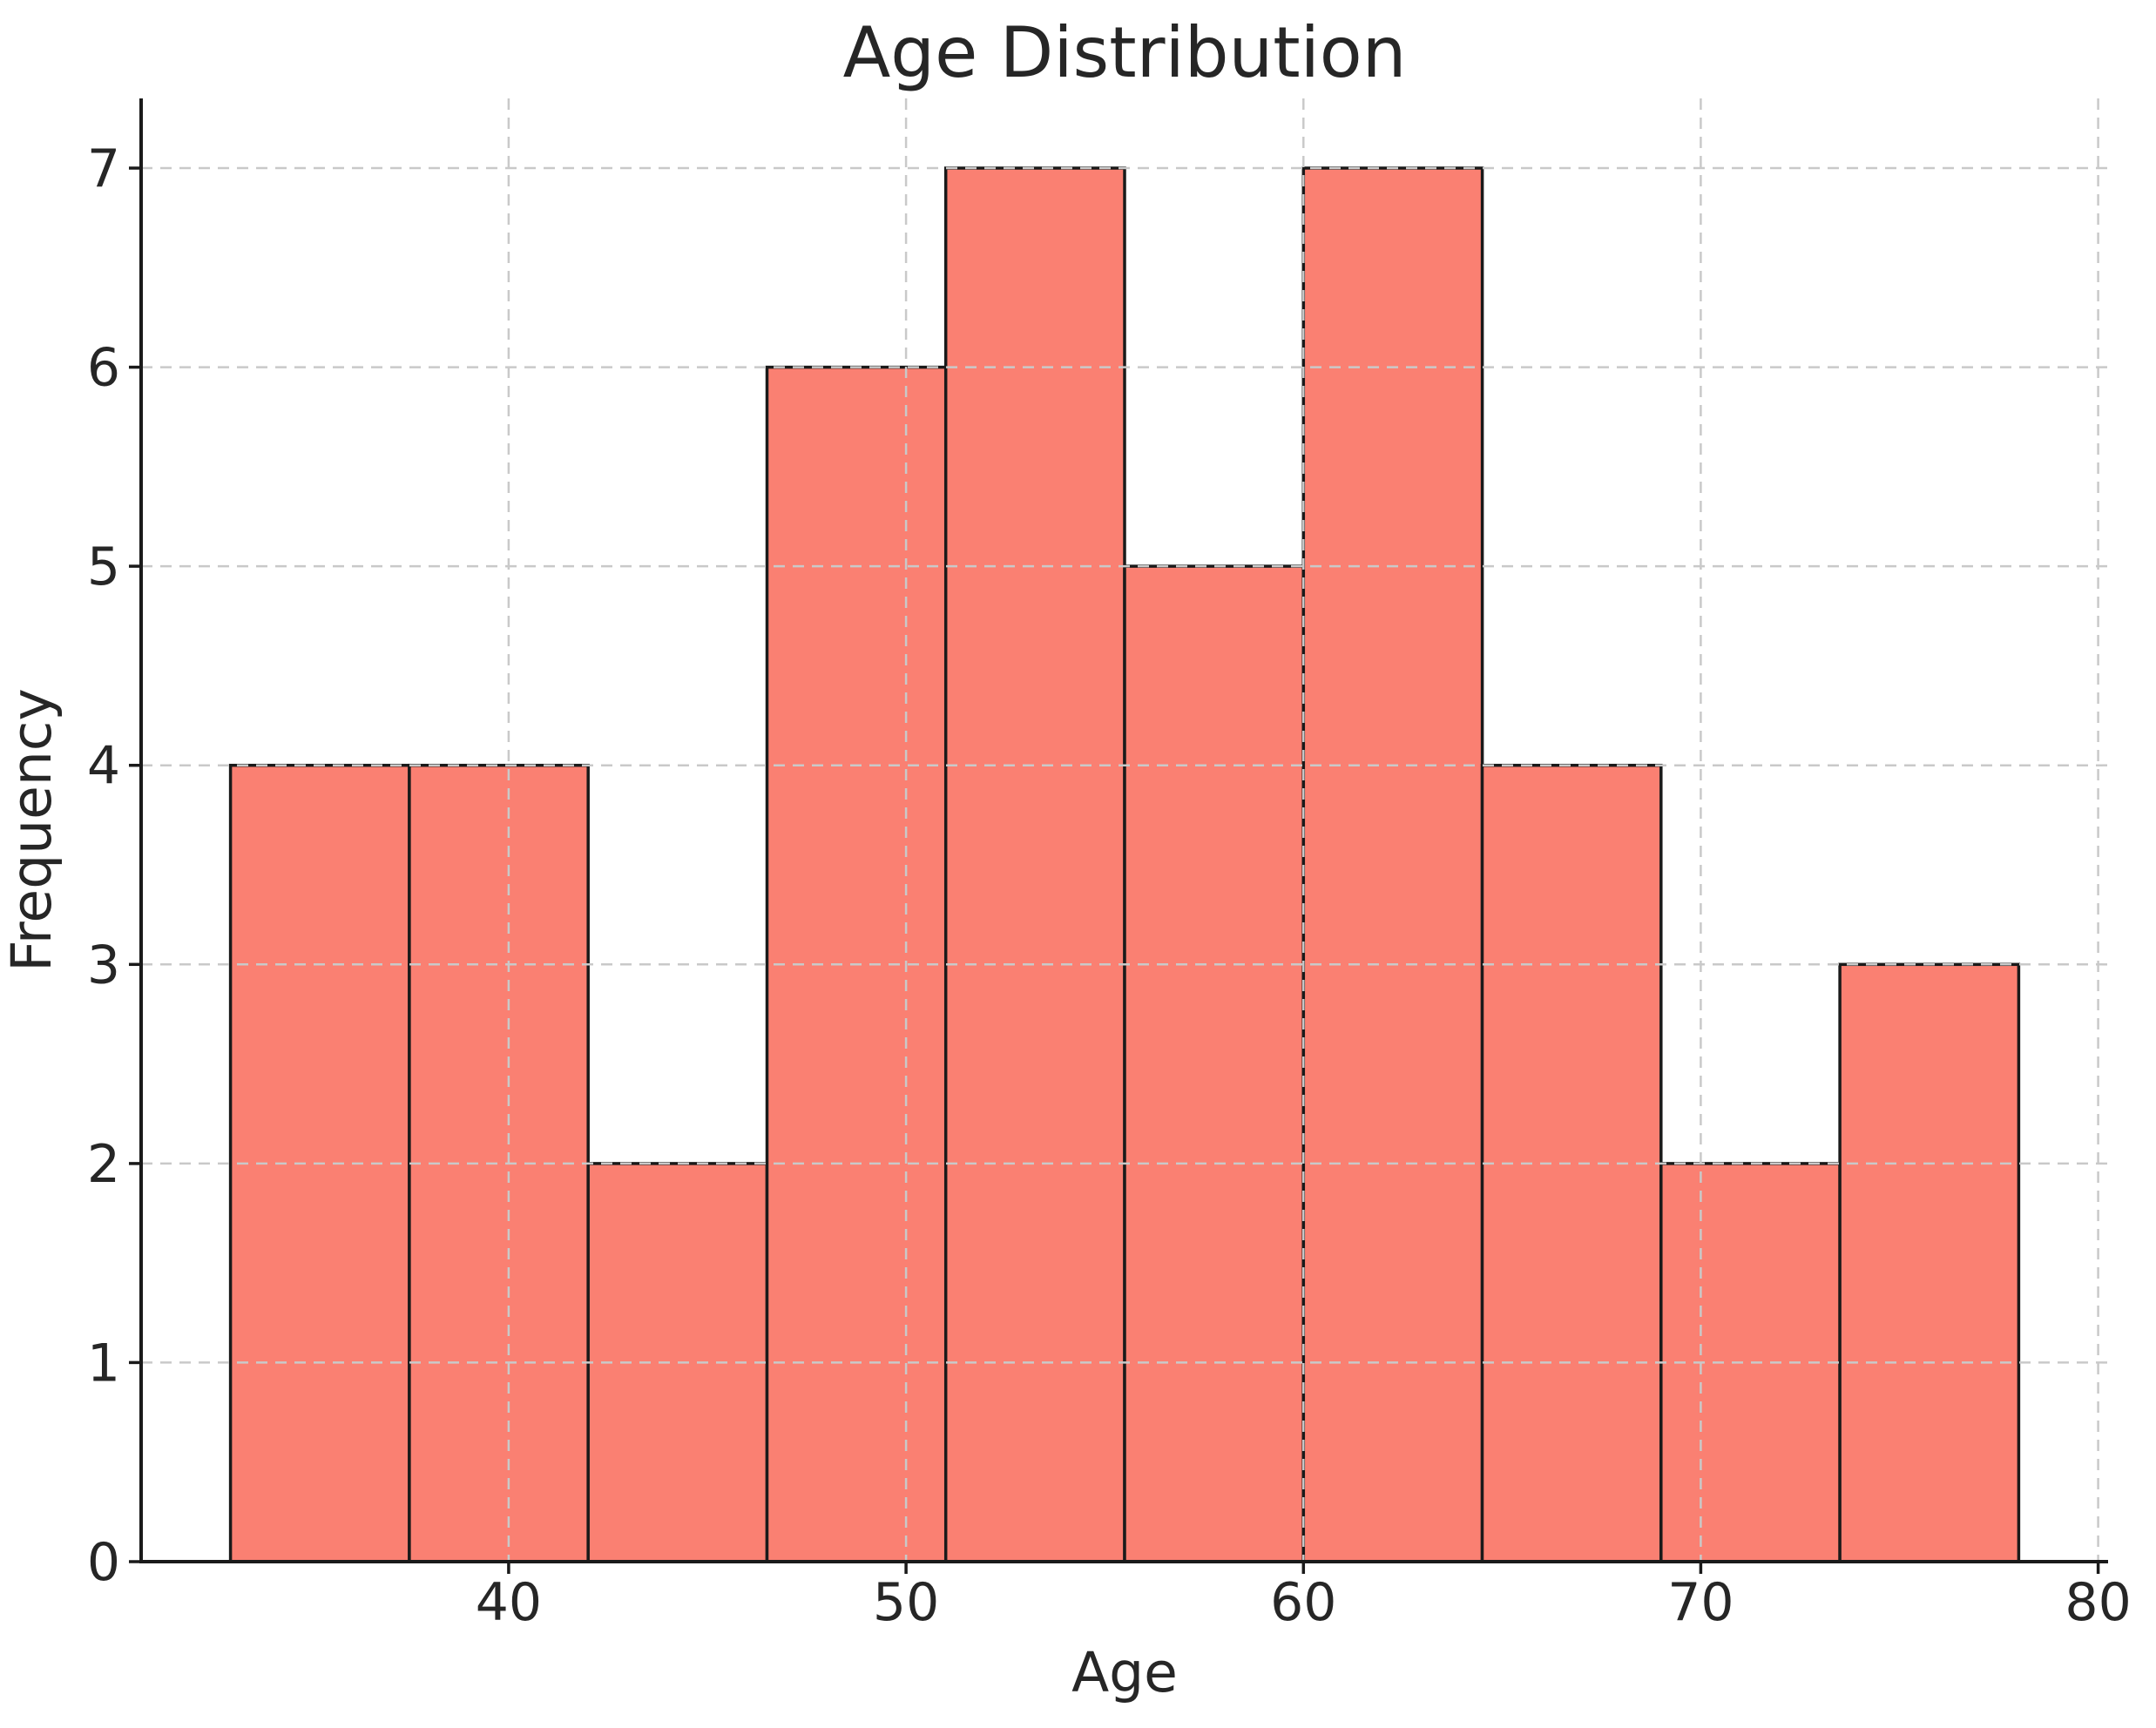 This screenshot has width=2156, height=1728. What do you see at coordinates (103, 1562) in the screenshot?
I see `y-tick-label: 0` at bounding box center [103, 1562].